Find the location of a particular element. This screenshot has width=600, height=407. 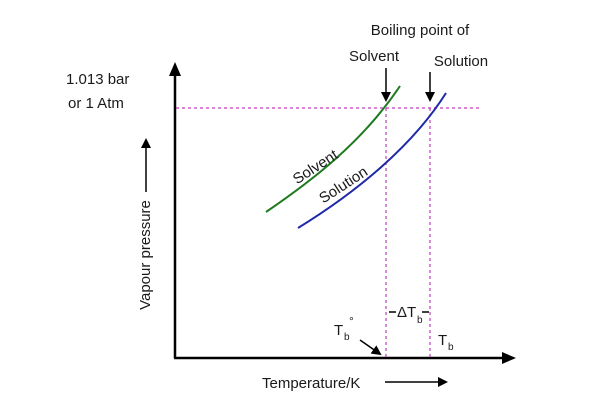

boiling-point-title: Boiling point of is located at coordinates (420, 30).